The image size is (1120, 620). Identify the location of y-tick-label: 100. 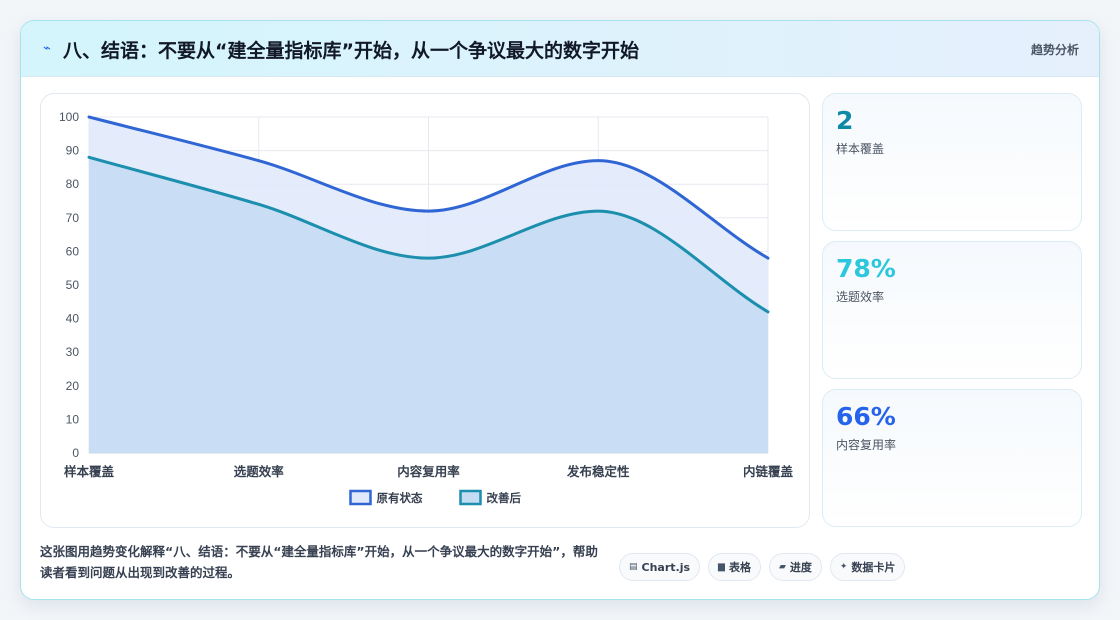
(69, 117).